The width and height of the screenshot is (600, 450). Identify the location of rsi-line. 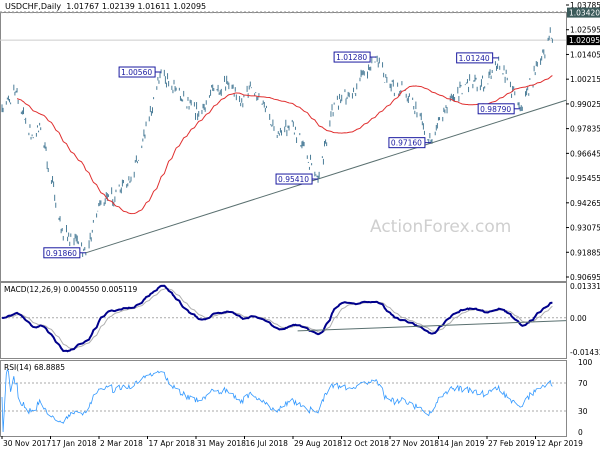
(277, 400).